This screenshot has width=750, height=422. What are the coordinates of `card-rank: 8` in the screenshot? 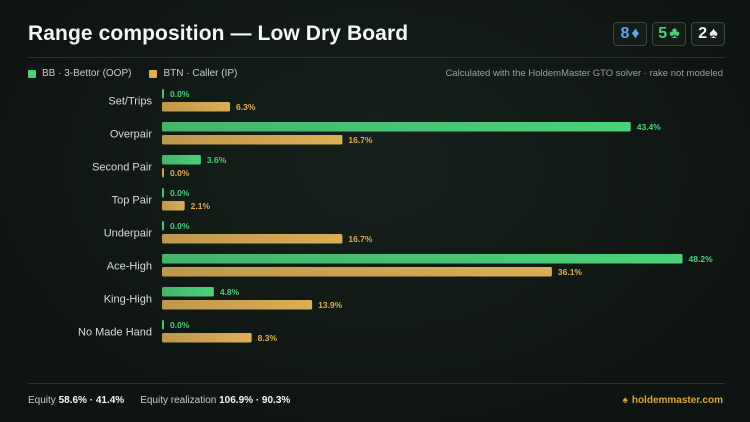 It's located at (625, 33).